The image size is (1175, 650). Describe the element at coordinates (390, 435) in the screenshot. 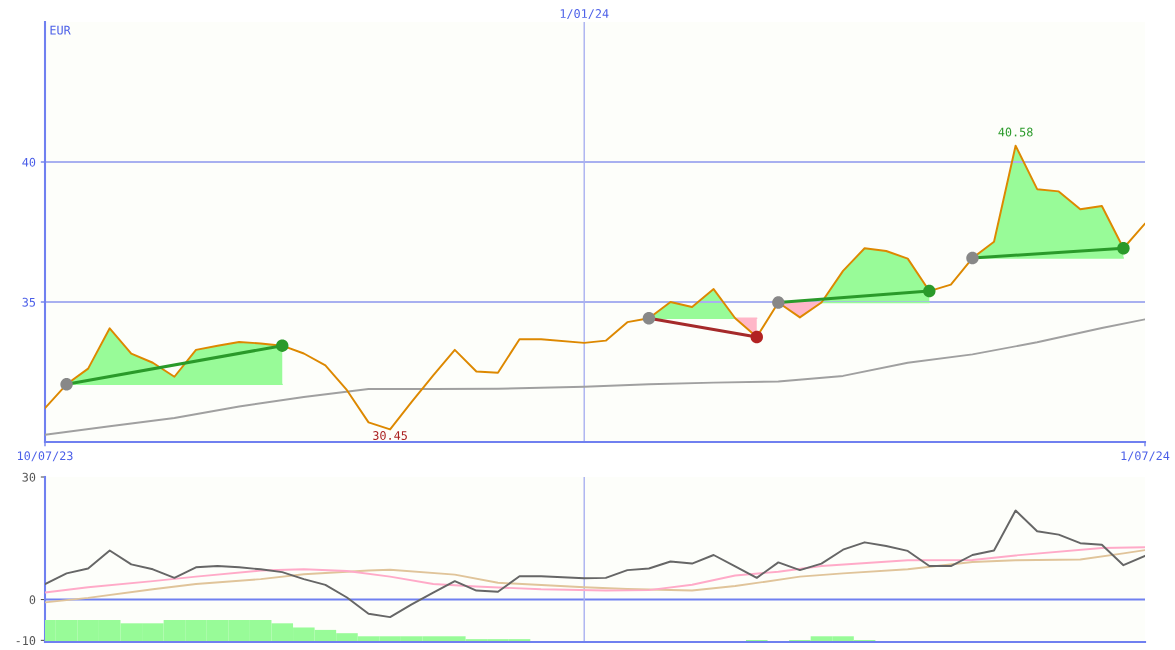

I see `annotation: 30.45` at that location.